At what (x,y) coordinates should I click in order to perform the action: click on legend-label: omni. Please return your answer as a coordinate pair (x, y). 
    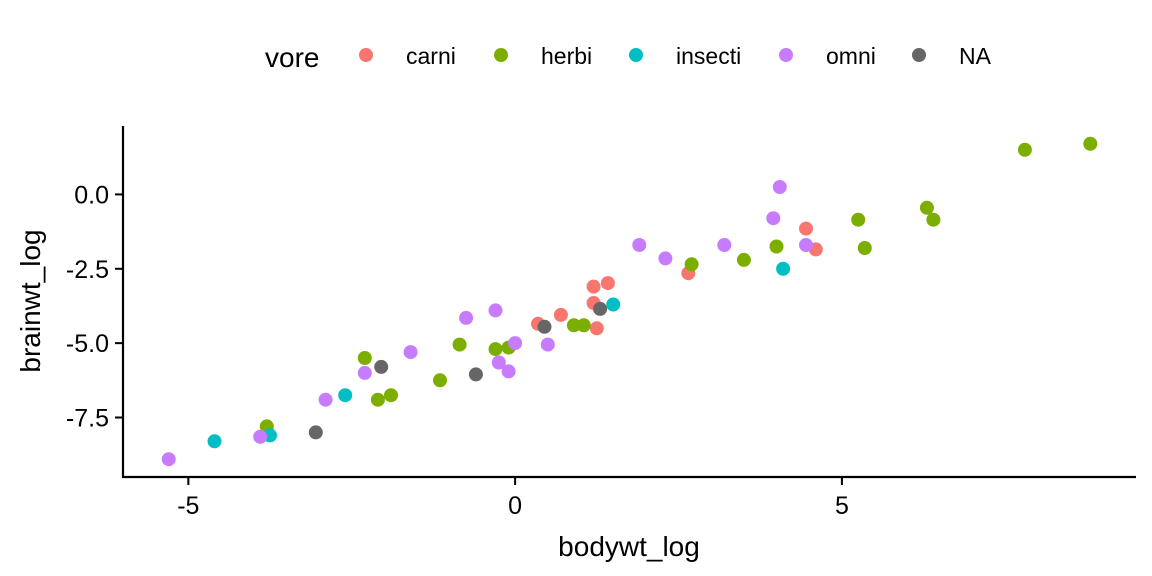
    Looking at the image, I should click on (851, 56).